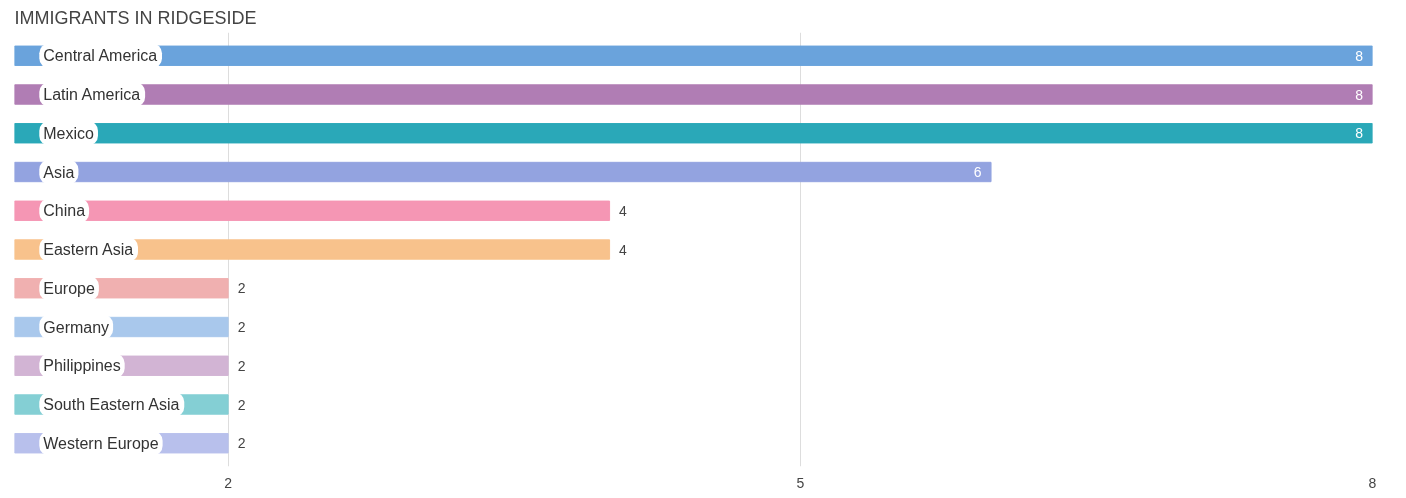  What do you see at coordinates (76, 327) in the screenshot?
I see `y-tick-label: Germany` at bounding box center [76, 327].